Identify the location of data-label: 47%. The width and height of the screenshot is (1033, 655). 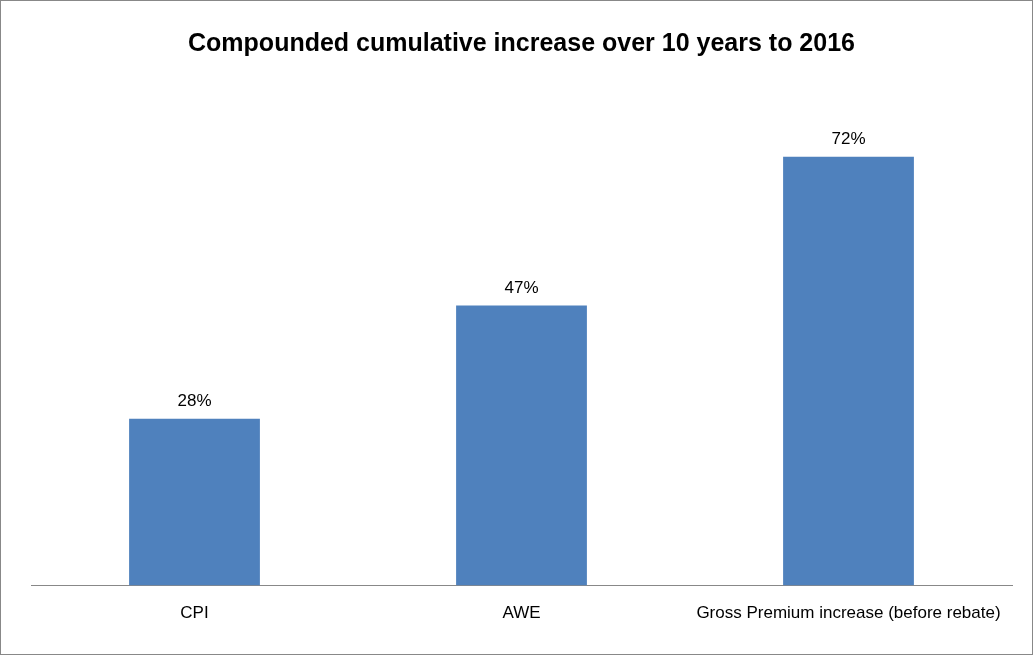
(521, 287).